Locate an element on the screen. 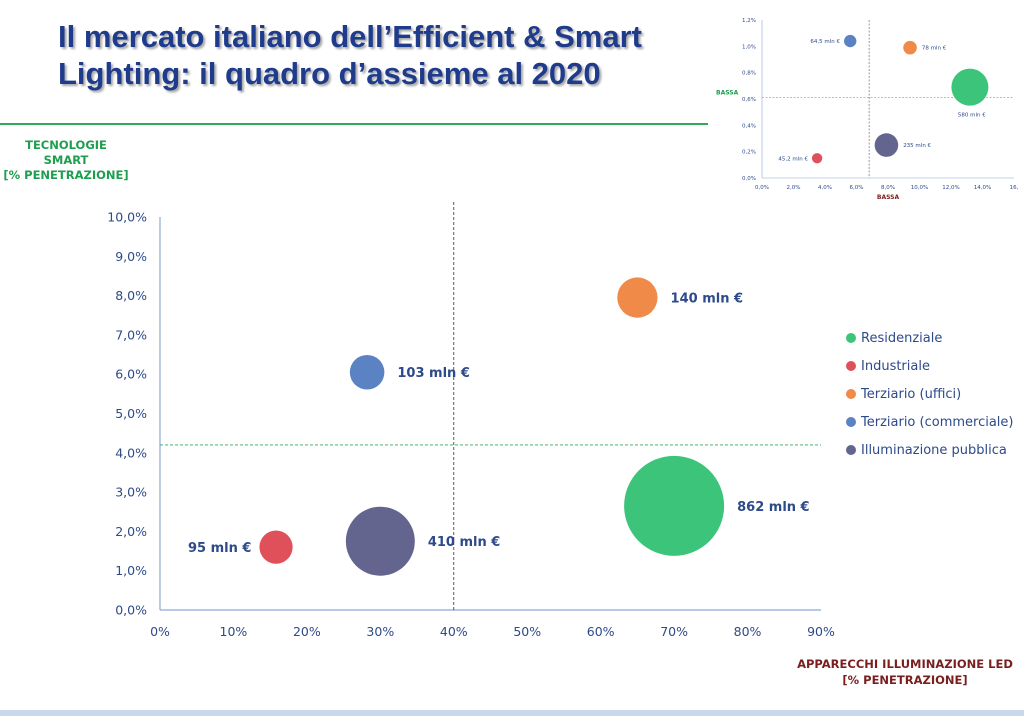  inset-y-tick-label: 0,8% is located at coordinates (749, 74).